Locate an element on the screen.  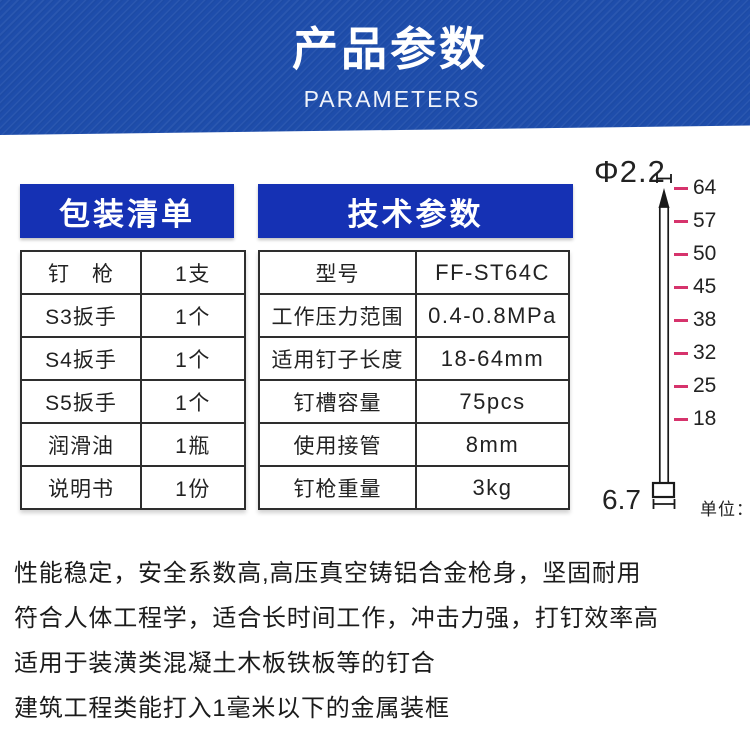
nail-illustration is located at coordinates (663, 341).